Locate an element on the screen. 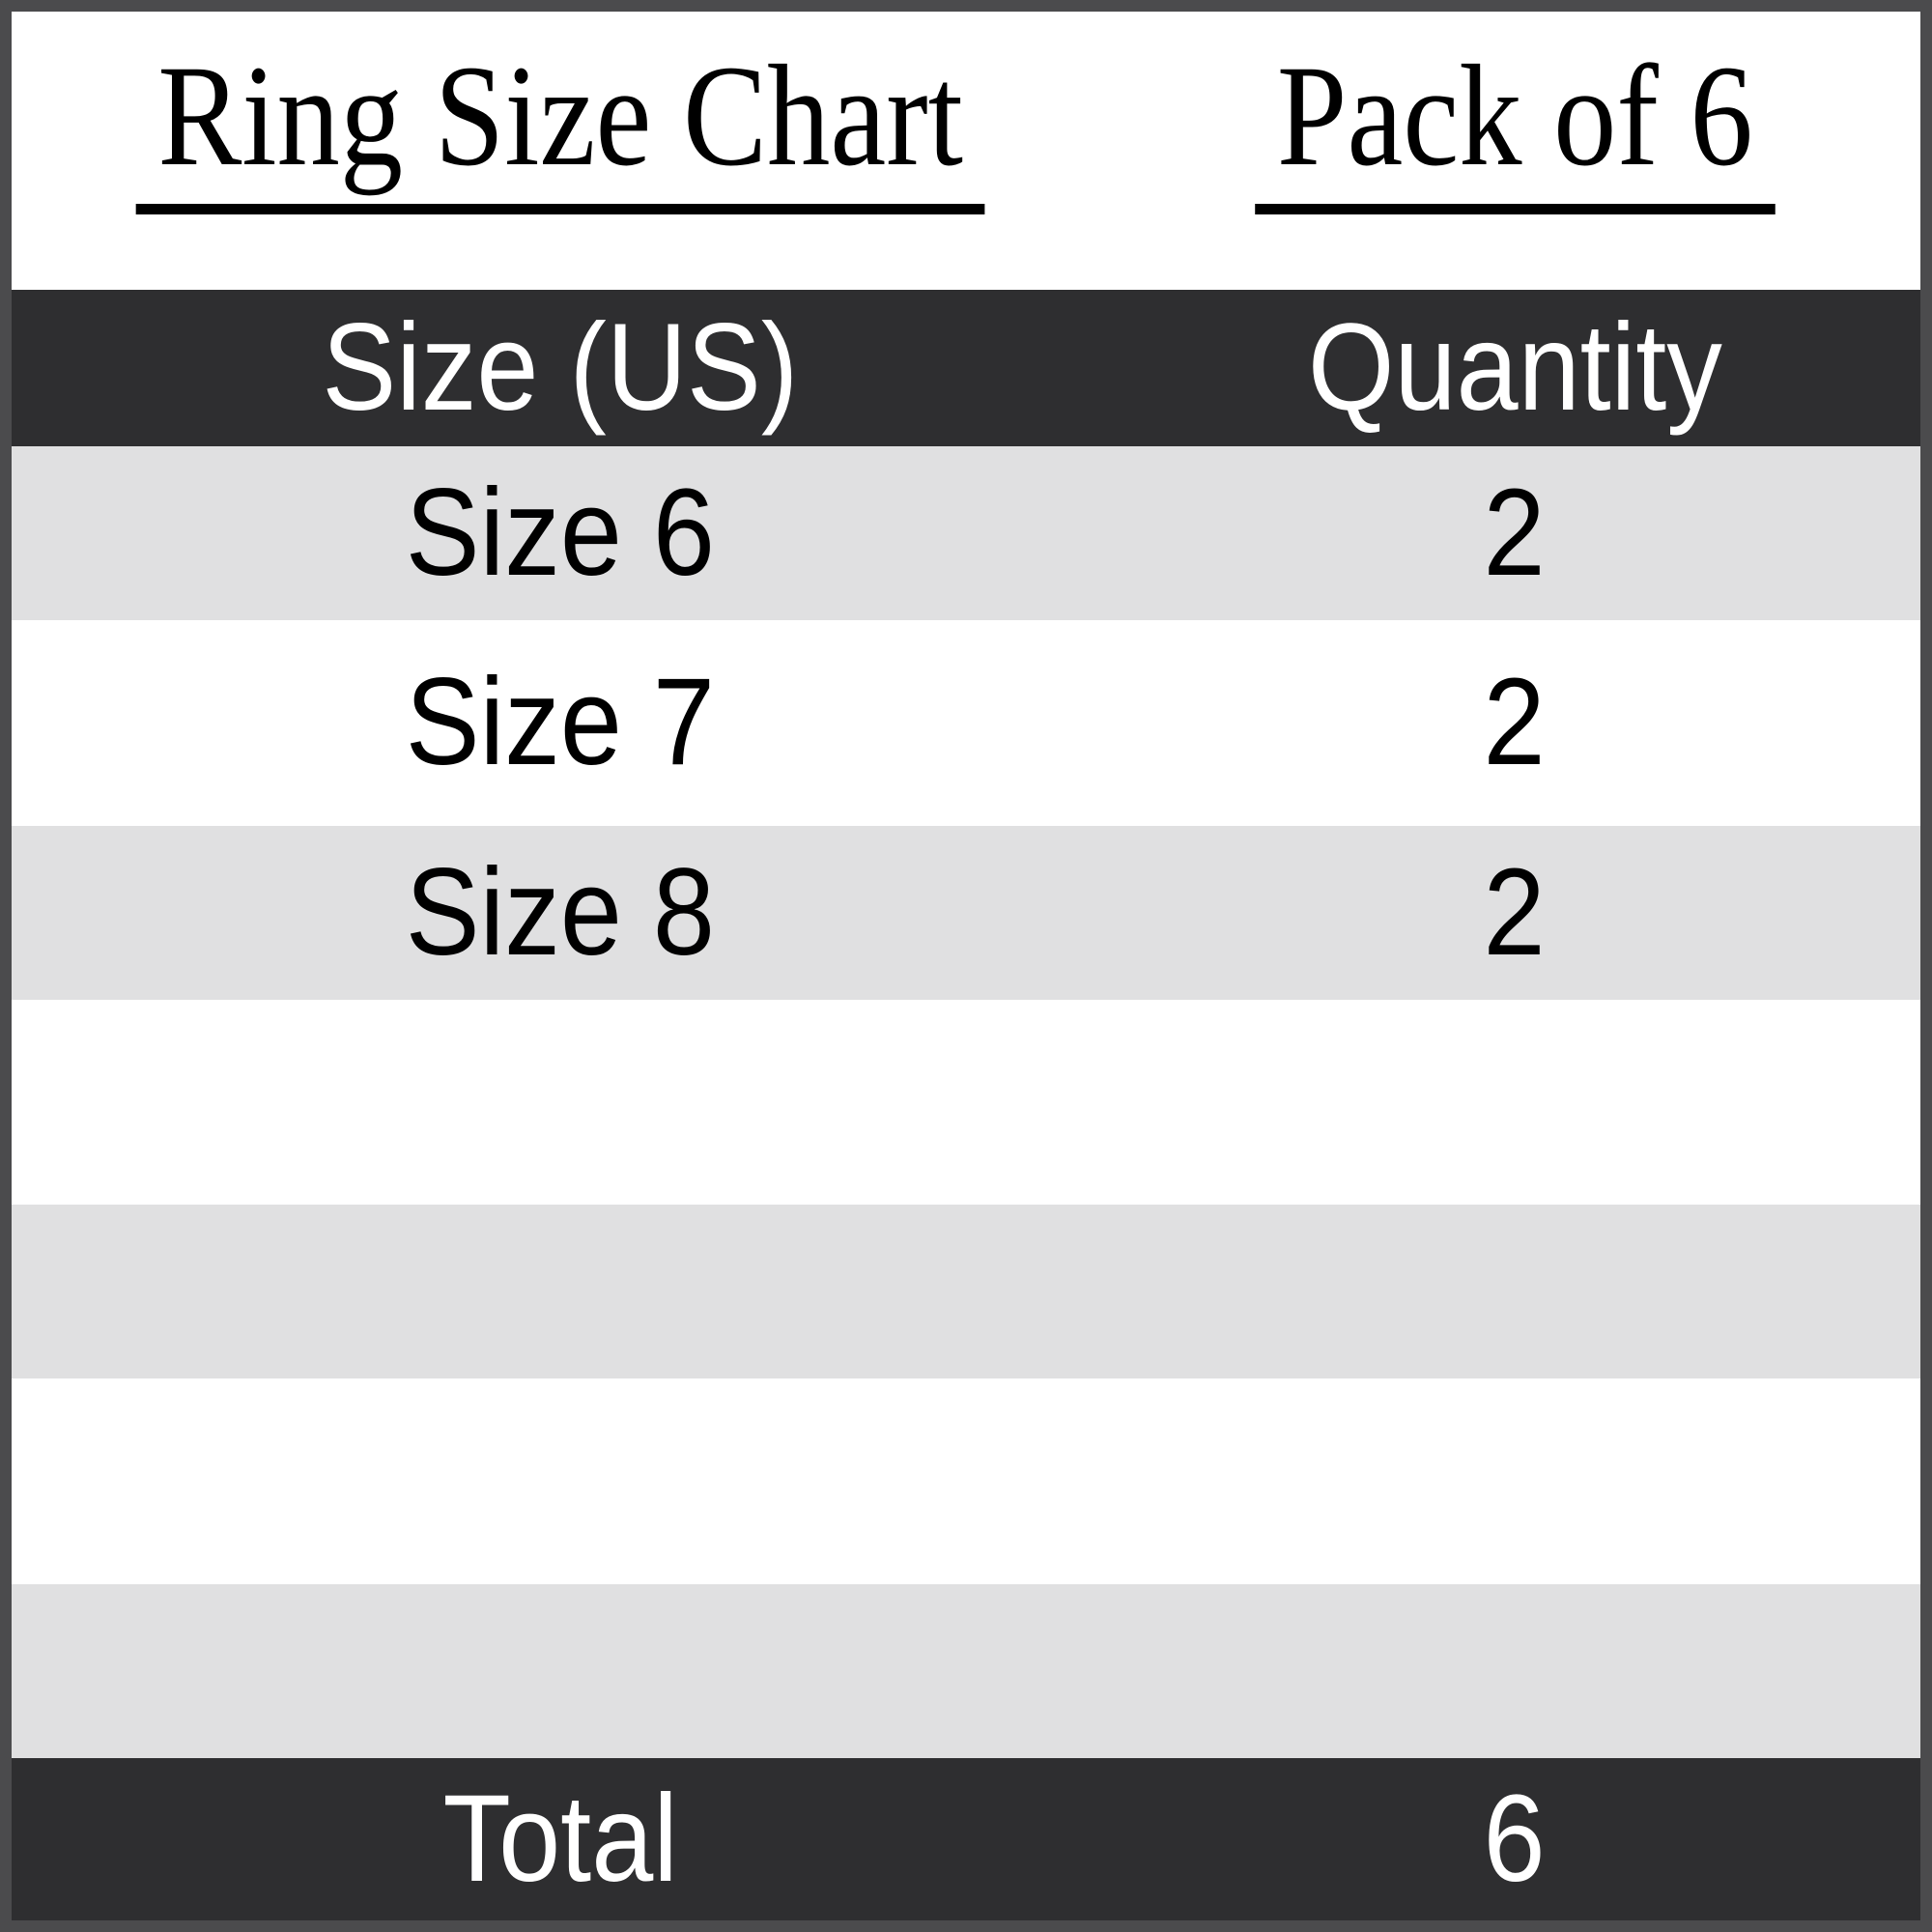 This screenshot has height=1932, width=1932. column-header-size: Size (US) is located at coordinates (560, 367).